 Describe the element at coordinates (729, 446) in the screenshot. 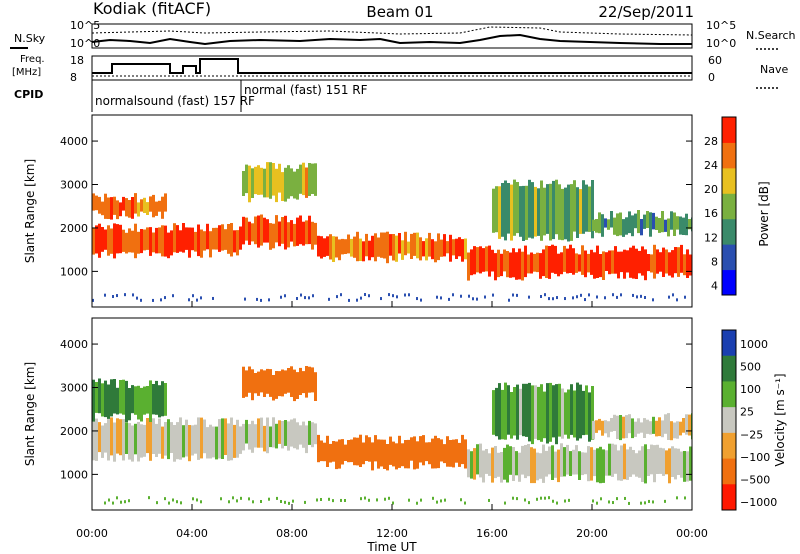

I see `velocity-colorbar-cell` at that location.